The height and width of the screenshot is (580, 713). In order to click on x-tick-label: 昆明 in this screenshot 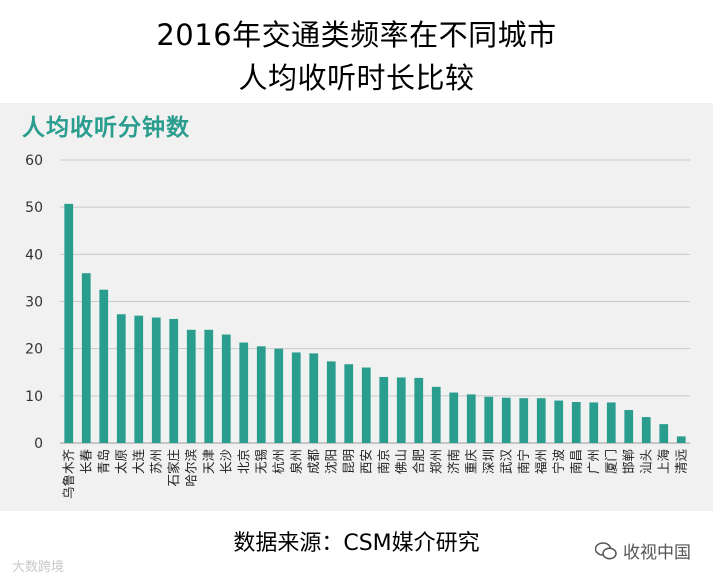, I will do `click(348, 461)`.